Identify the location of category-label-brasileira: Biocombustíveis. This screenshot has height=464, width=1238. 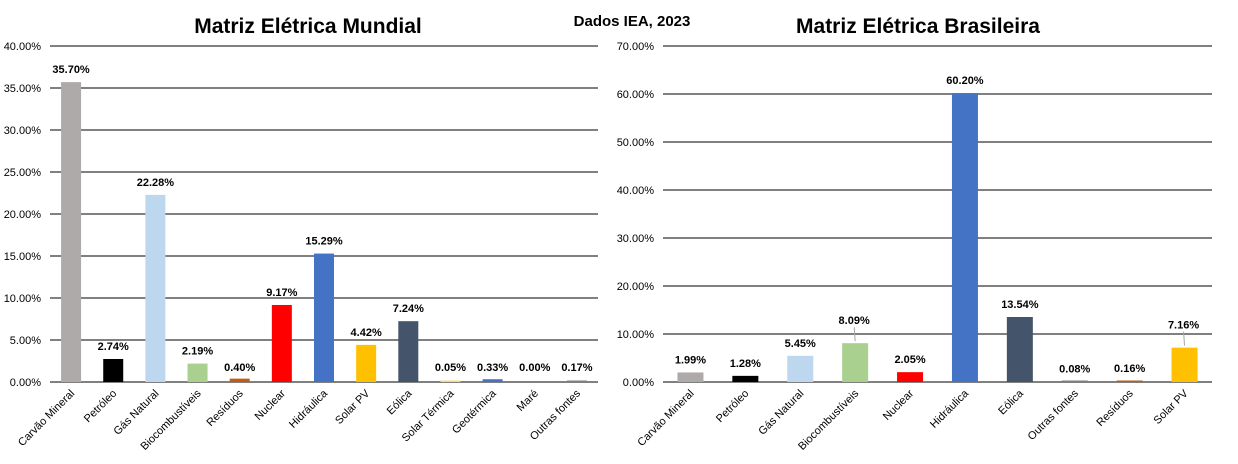
(828, 419).